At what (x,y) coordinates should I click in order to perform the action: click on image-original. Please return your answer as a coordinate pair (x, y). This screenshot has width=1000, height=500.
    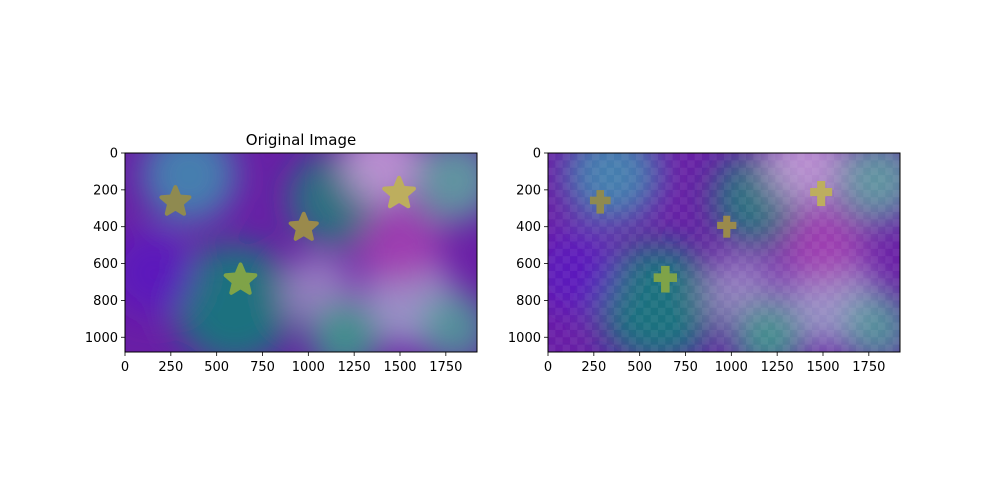
    Looking at the image, I should click on (301, 252).